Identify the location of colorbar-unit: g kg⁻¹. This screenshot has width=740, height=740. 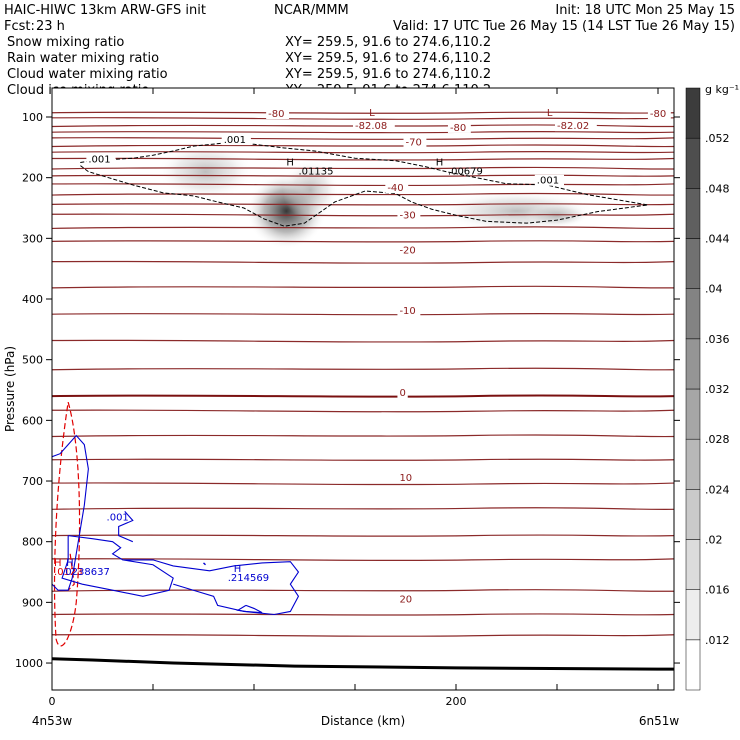
(722, 89).